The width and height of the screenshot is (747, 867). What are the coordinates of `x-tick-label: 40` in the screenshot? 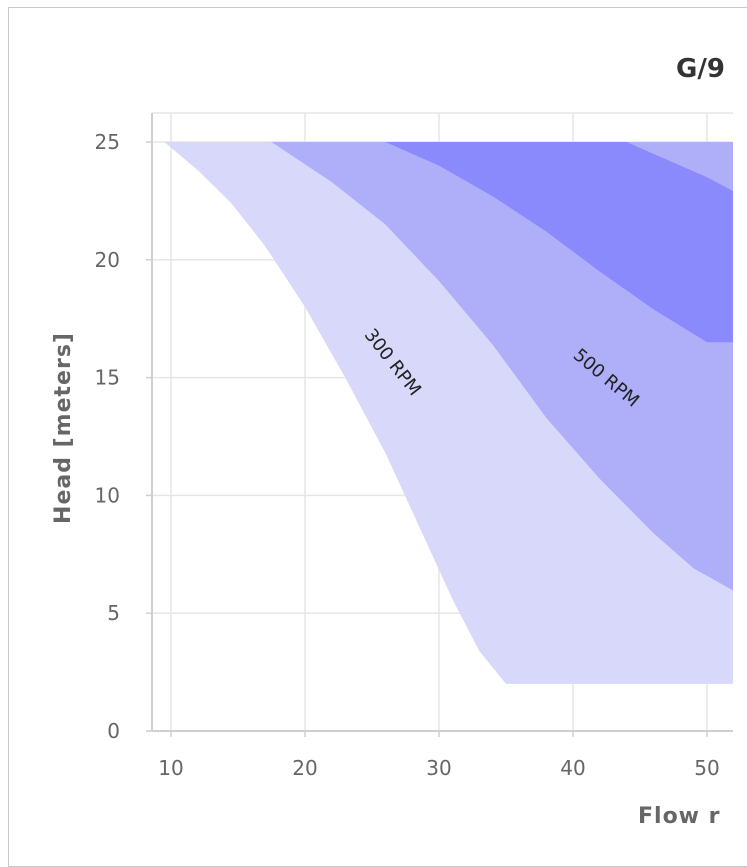 It's located at (572, 768).